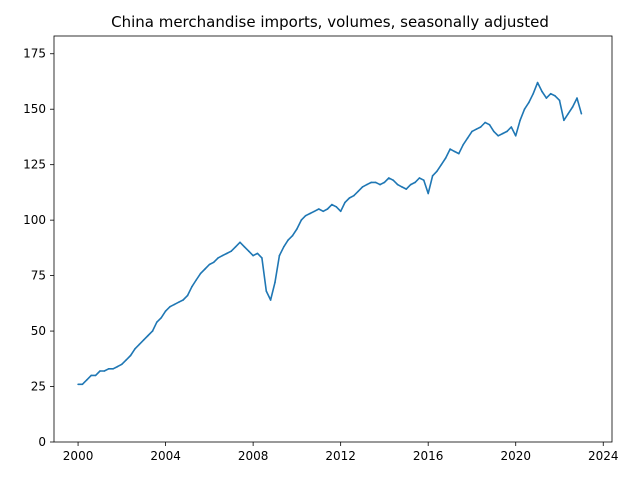  What do you see at coordinates (428, 456) in the screenshot?
I see `x-tick-label: 2016` at bounding box center [428, 456].